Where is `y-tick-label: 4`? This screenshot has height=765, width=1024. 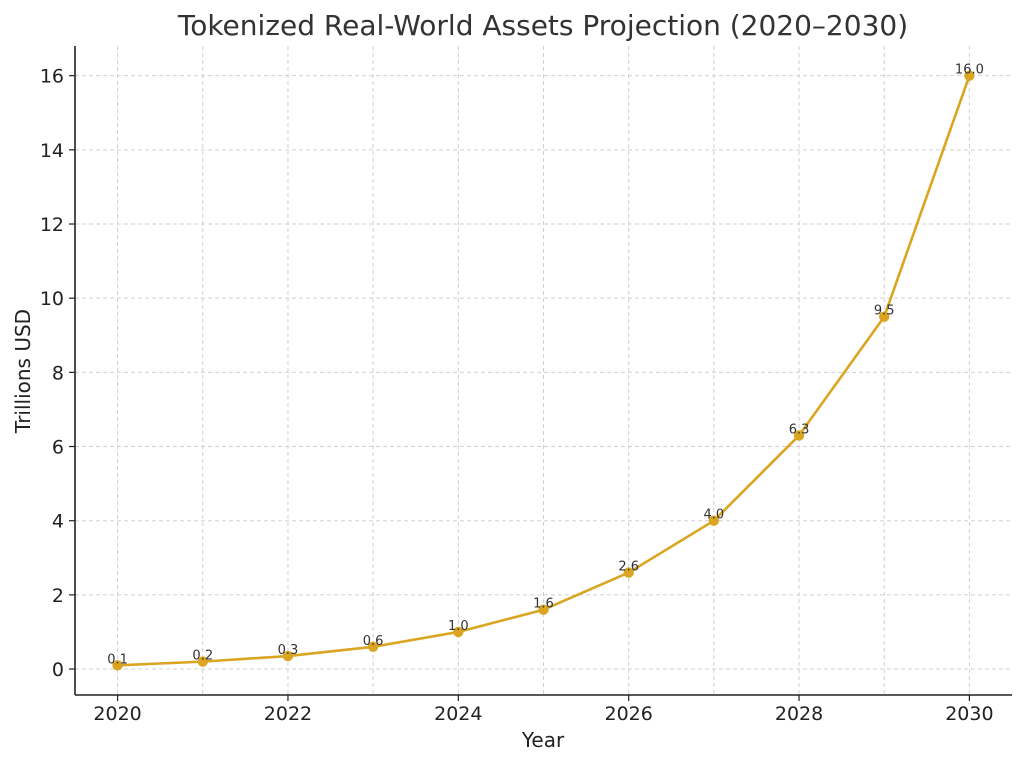
y-tick-label: 4 is located at coordinates (58, 522).